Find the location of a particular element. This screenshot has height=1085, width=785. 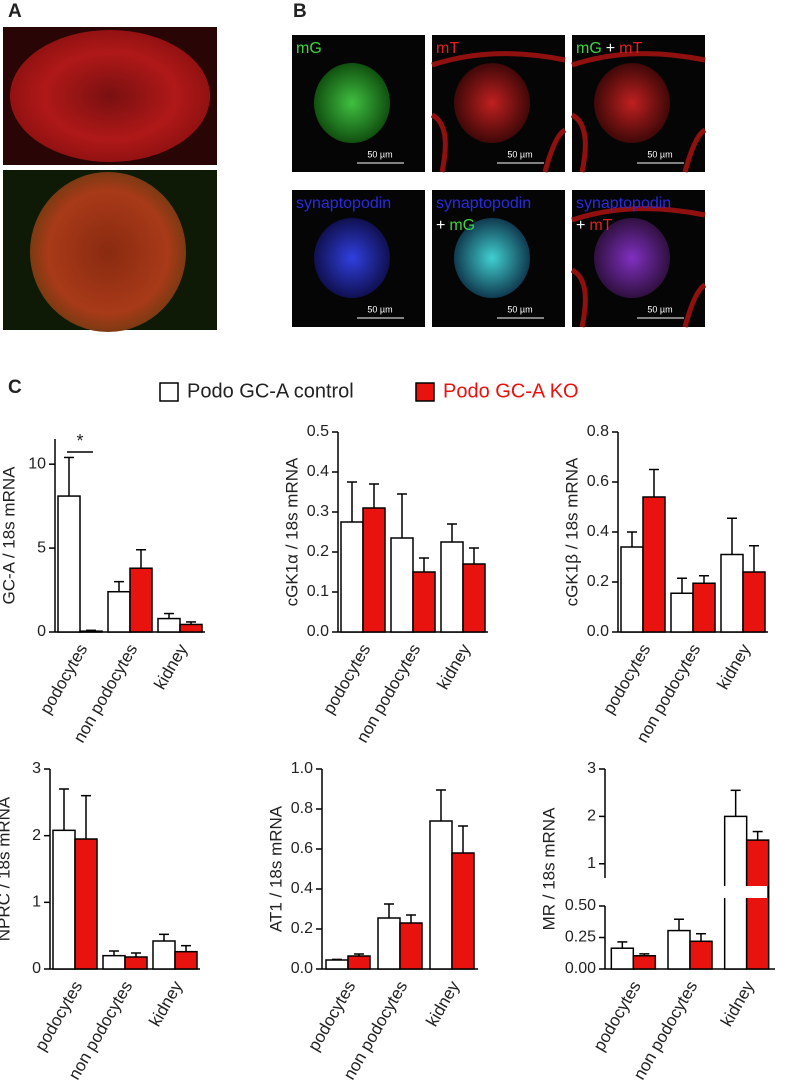

y-tick-label: 3 is located at coordinates (36, 768).